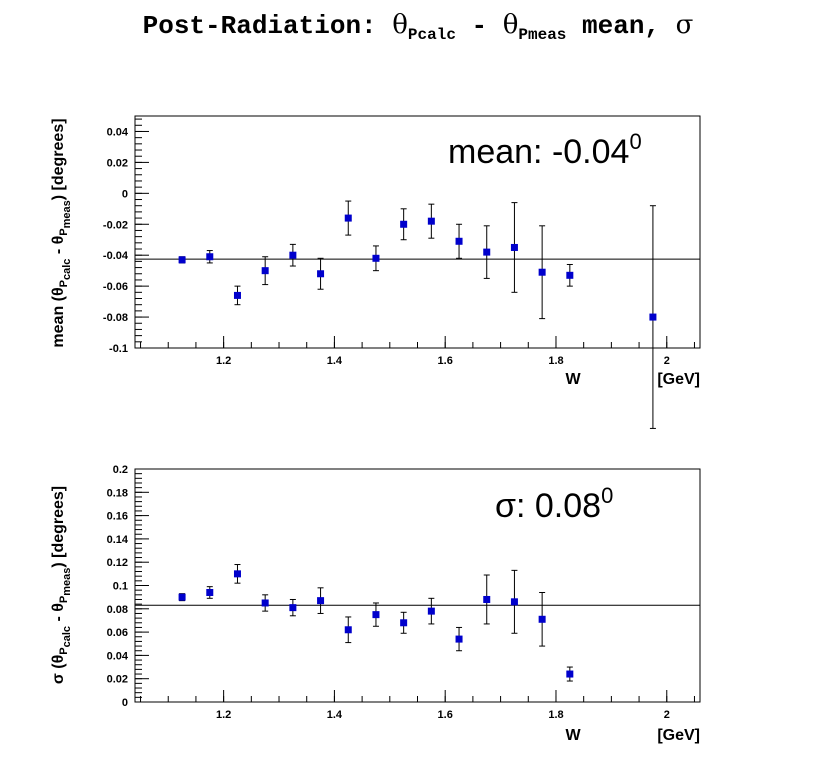 Image resolution: width=836 pixels, height=772 pixels. I want to click on y-tick-label: 0.08, so click(117, 610).